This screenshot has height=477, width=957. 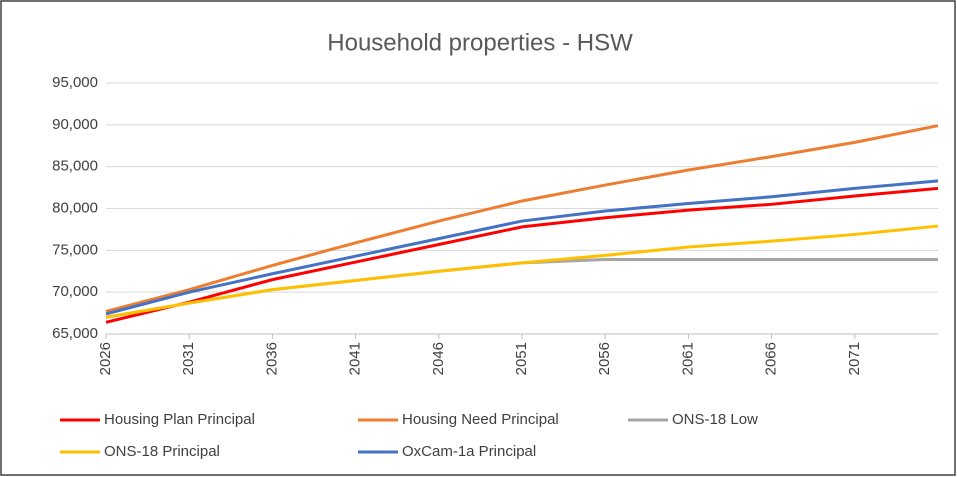 I want to click on x-tick-label: 2026, so click(x=105, y=358).